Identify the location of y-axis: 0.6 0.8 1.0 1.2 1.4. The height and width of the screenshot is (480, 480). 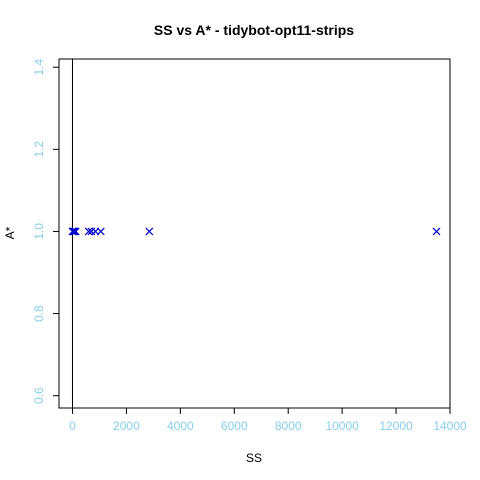
(45, 231).